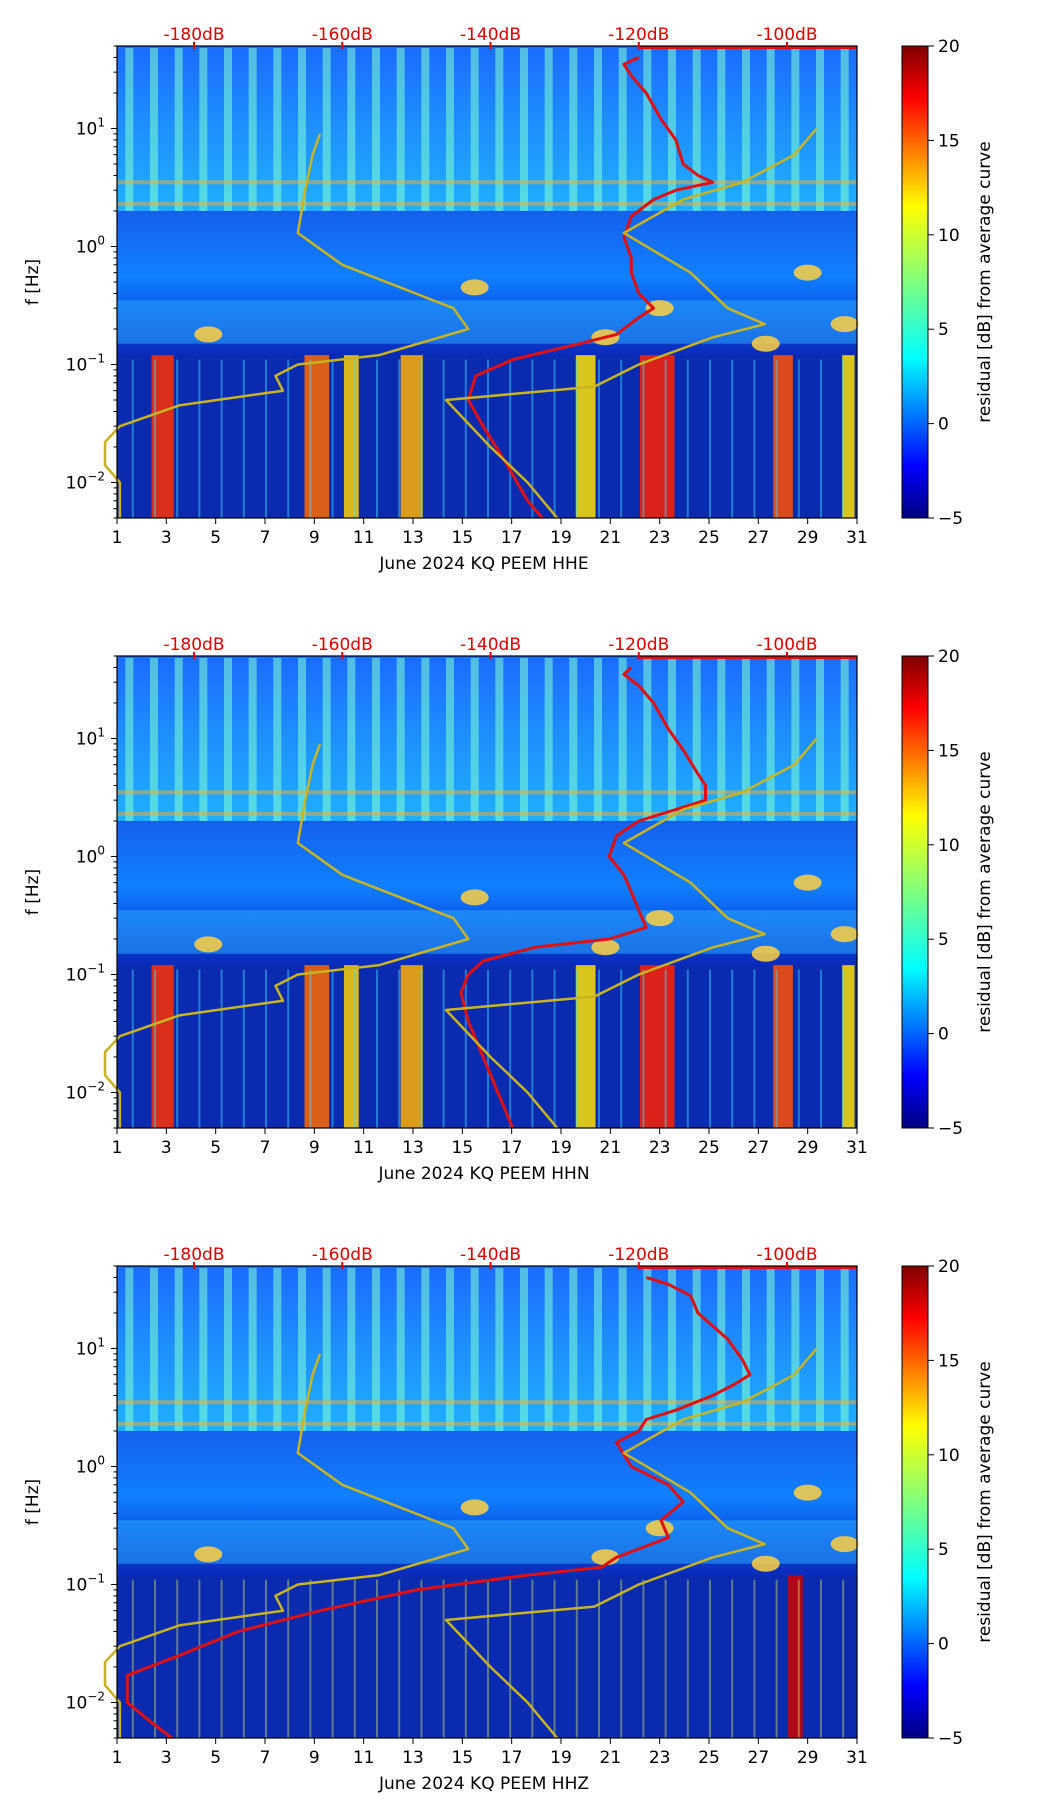 The height and width of the screenshot is (1806, 1052). Describe the element at coordinates (786, 645) in the screenshot. I see `db-tick-label: -100dB` at that location.